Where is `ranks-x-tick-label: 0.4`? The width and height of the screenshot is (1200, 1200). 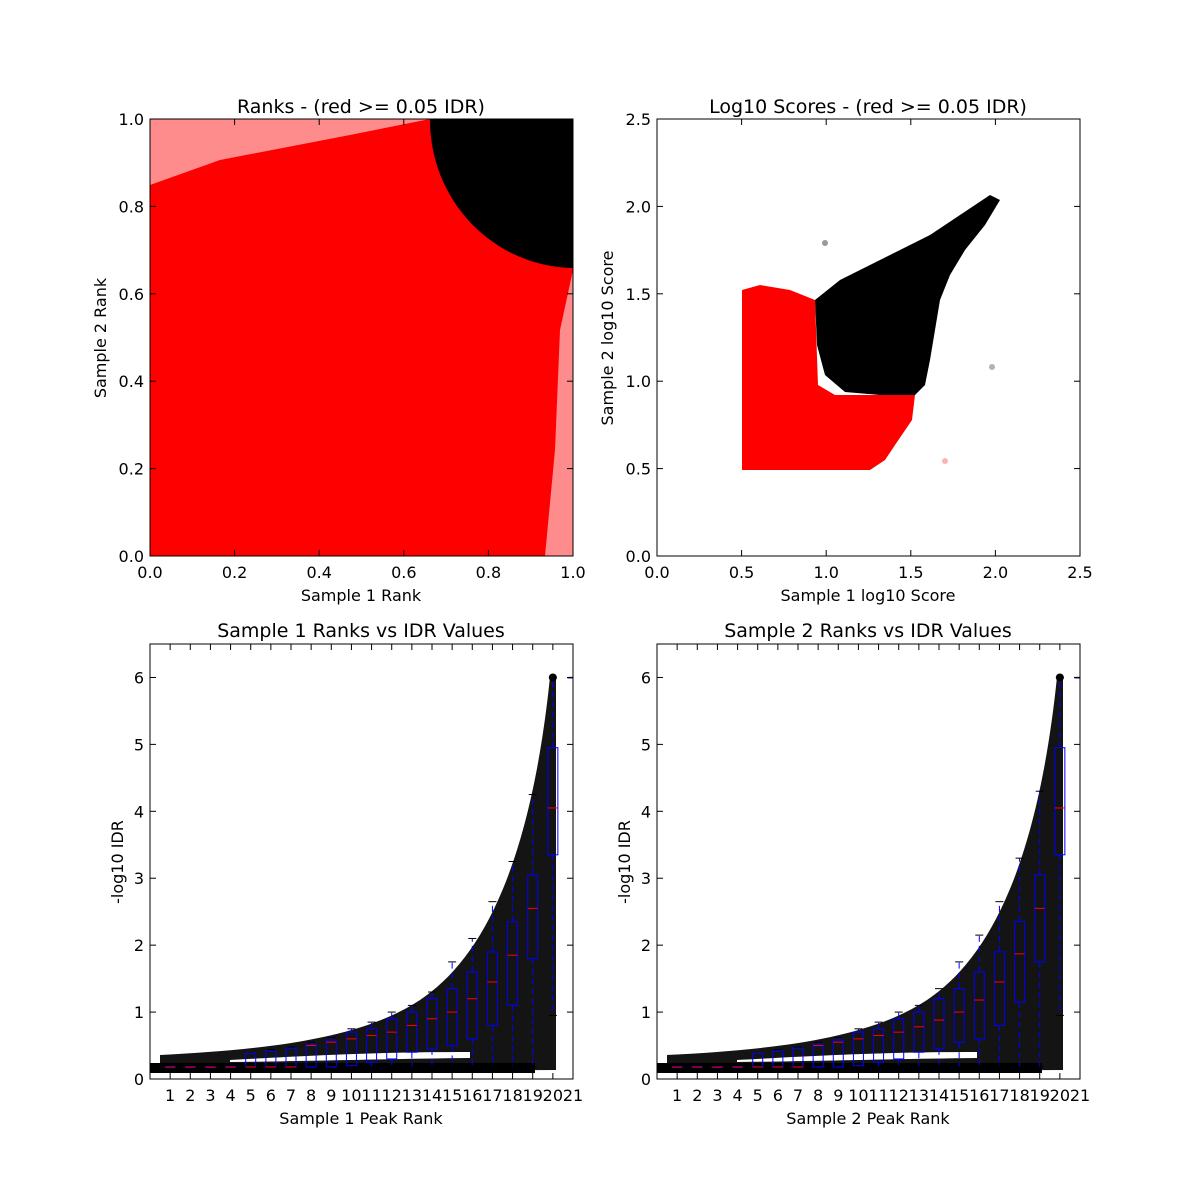 ranks-x-tick-label: 0.4 is located at coordinates (318, 572).